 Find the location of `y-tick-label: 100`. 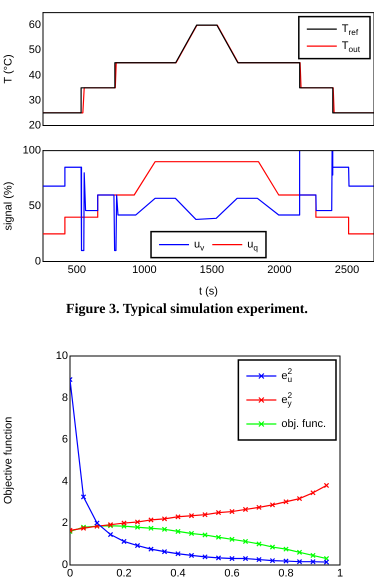

y-tick-label: 100 is located at coordinates (31, 150).